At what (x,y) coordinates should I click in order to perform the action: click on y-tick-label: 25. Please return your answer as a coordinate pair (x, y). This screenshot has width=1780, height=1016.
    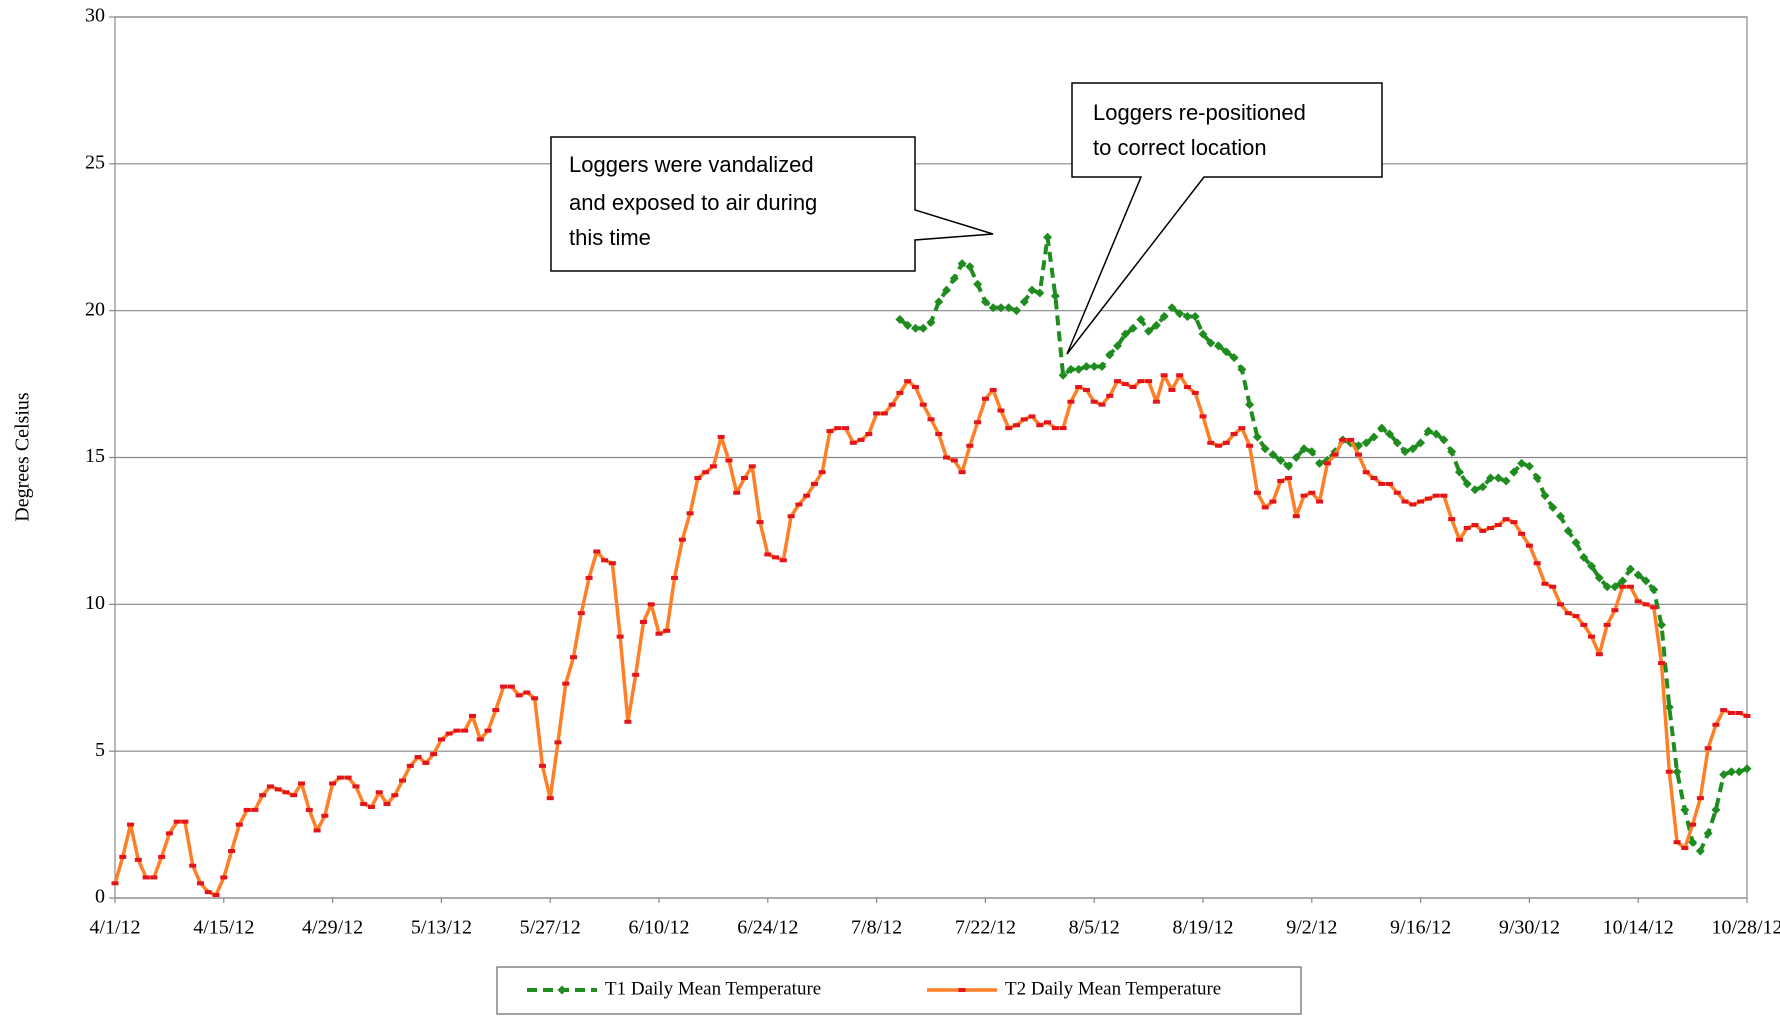
    Looking at the image, I should click on (95, 162).